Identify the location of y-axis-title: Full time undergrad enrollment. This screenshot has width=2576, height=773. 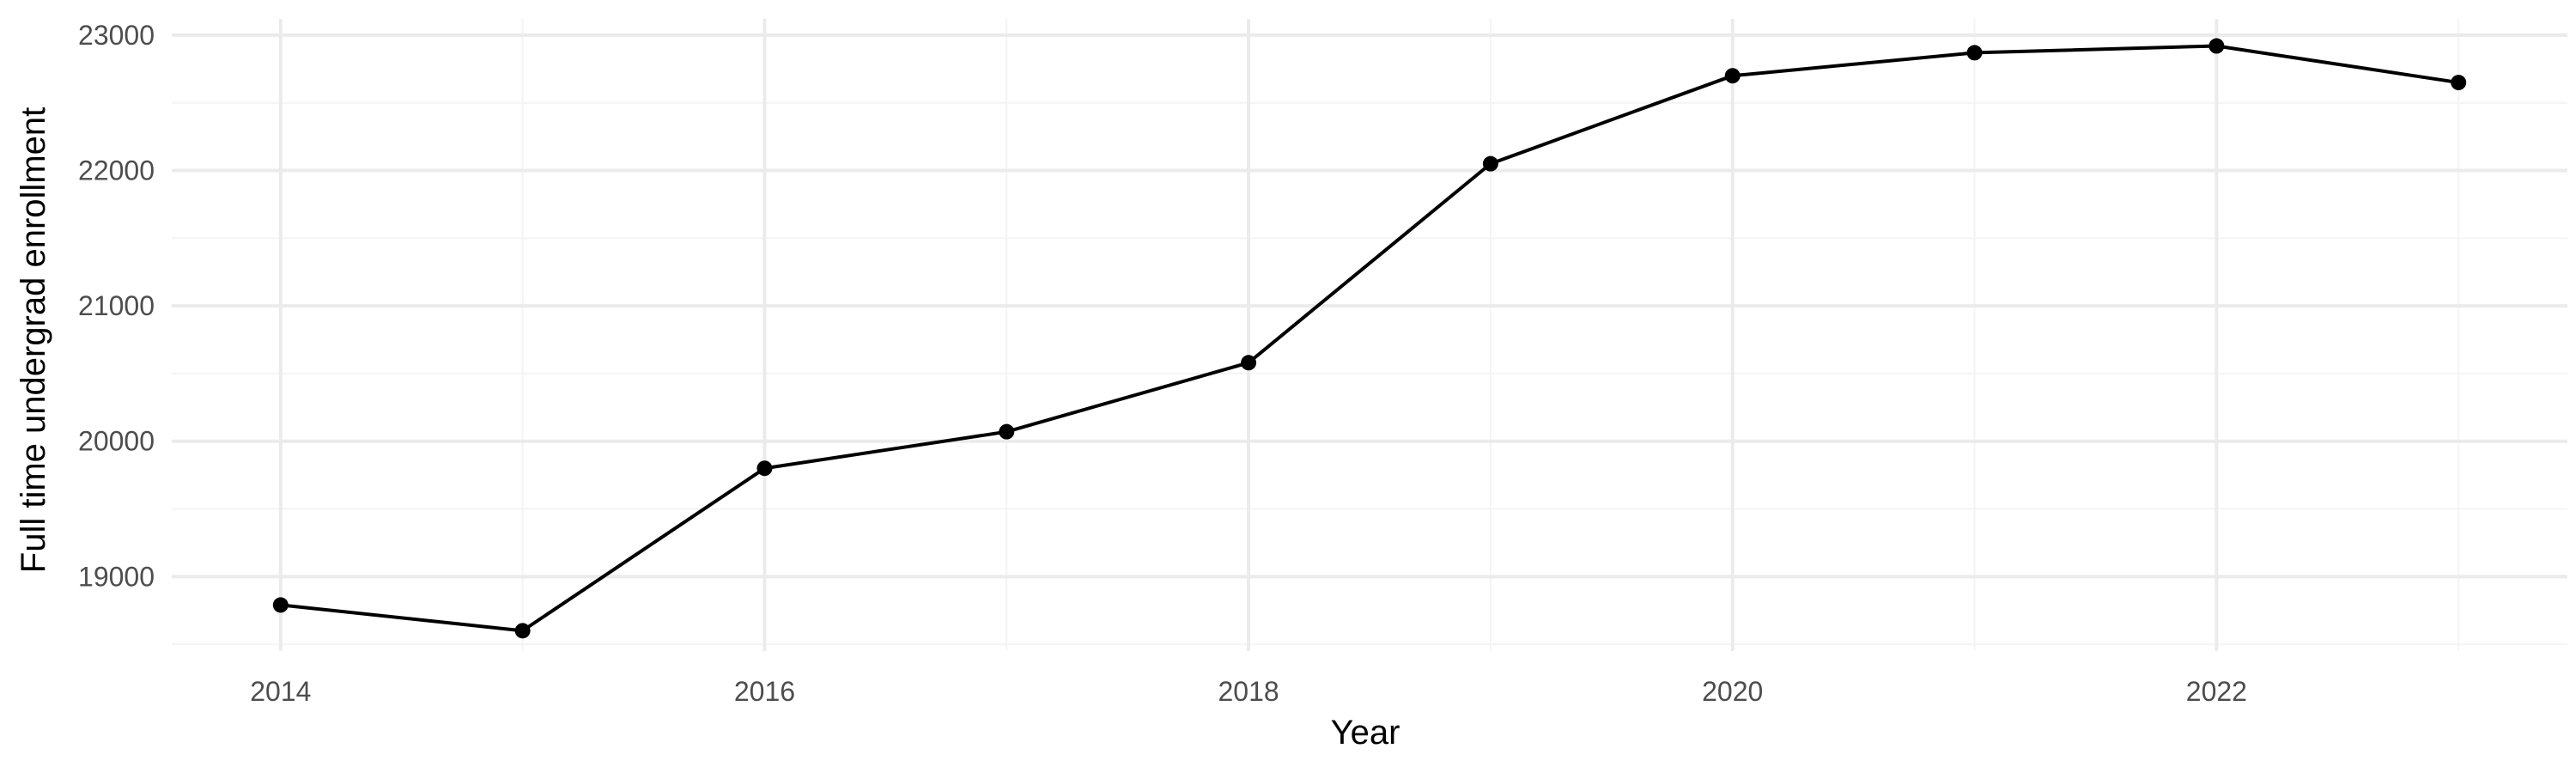
(33, 340).